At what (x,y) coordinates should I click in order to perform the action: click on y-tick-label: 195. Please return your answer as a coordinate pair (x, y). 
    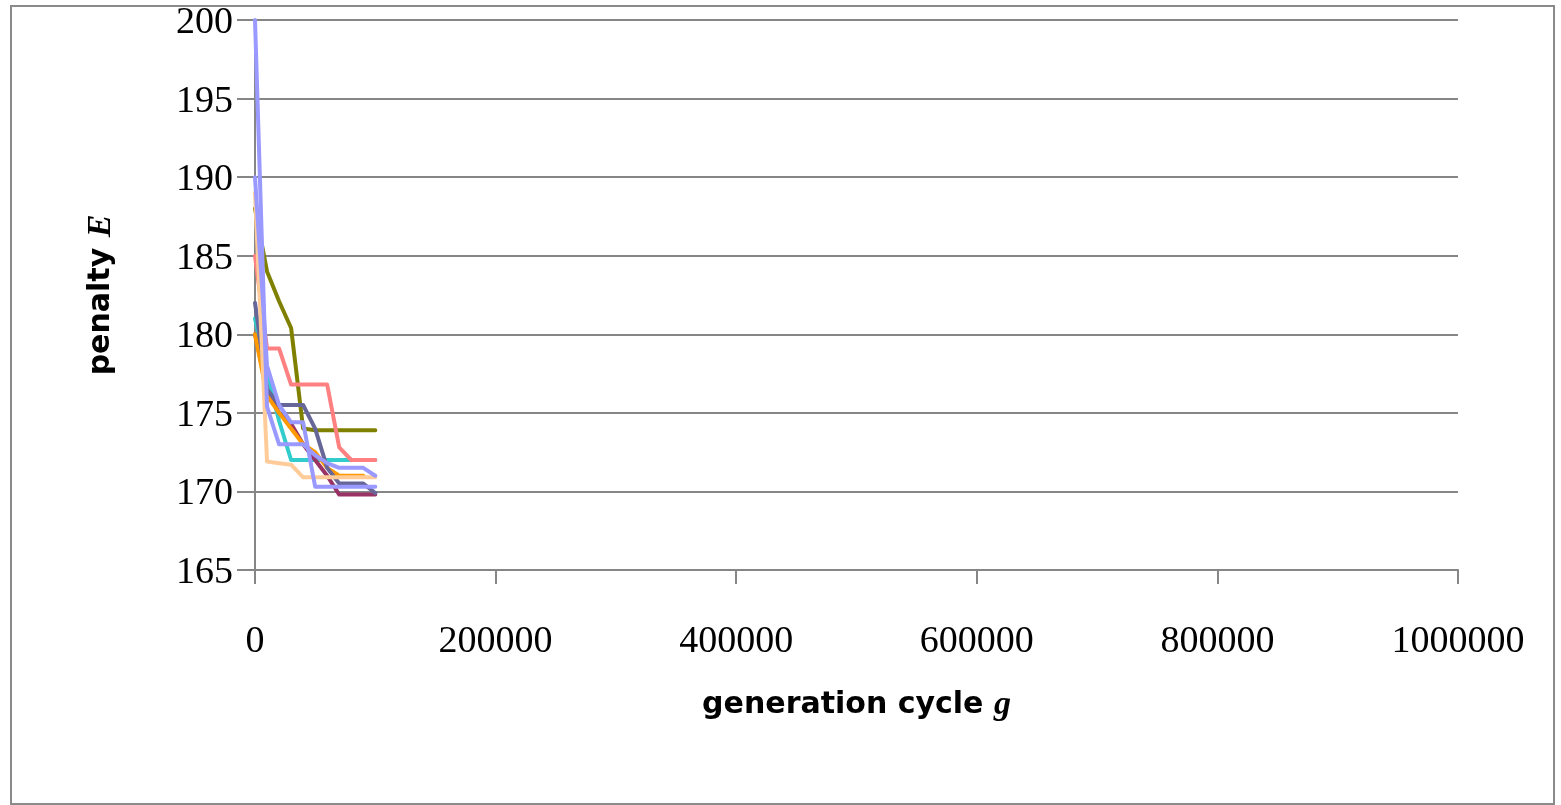
    Looking at the image, I should click on (204, 98).